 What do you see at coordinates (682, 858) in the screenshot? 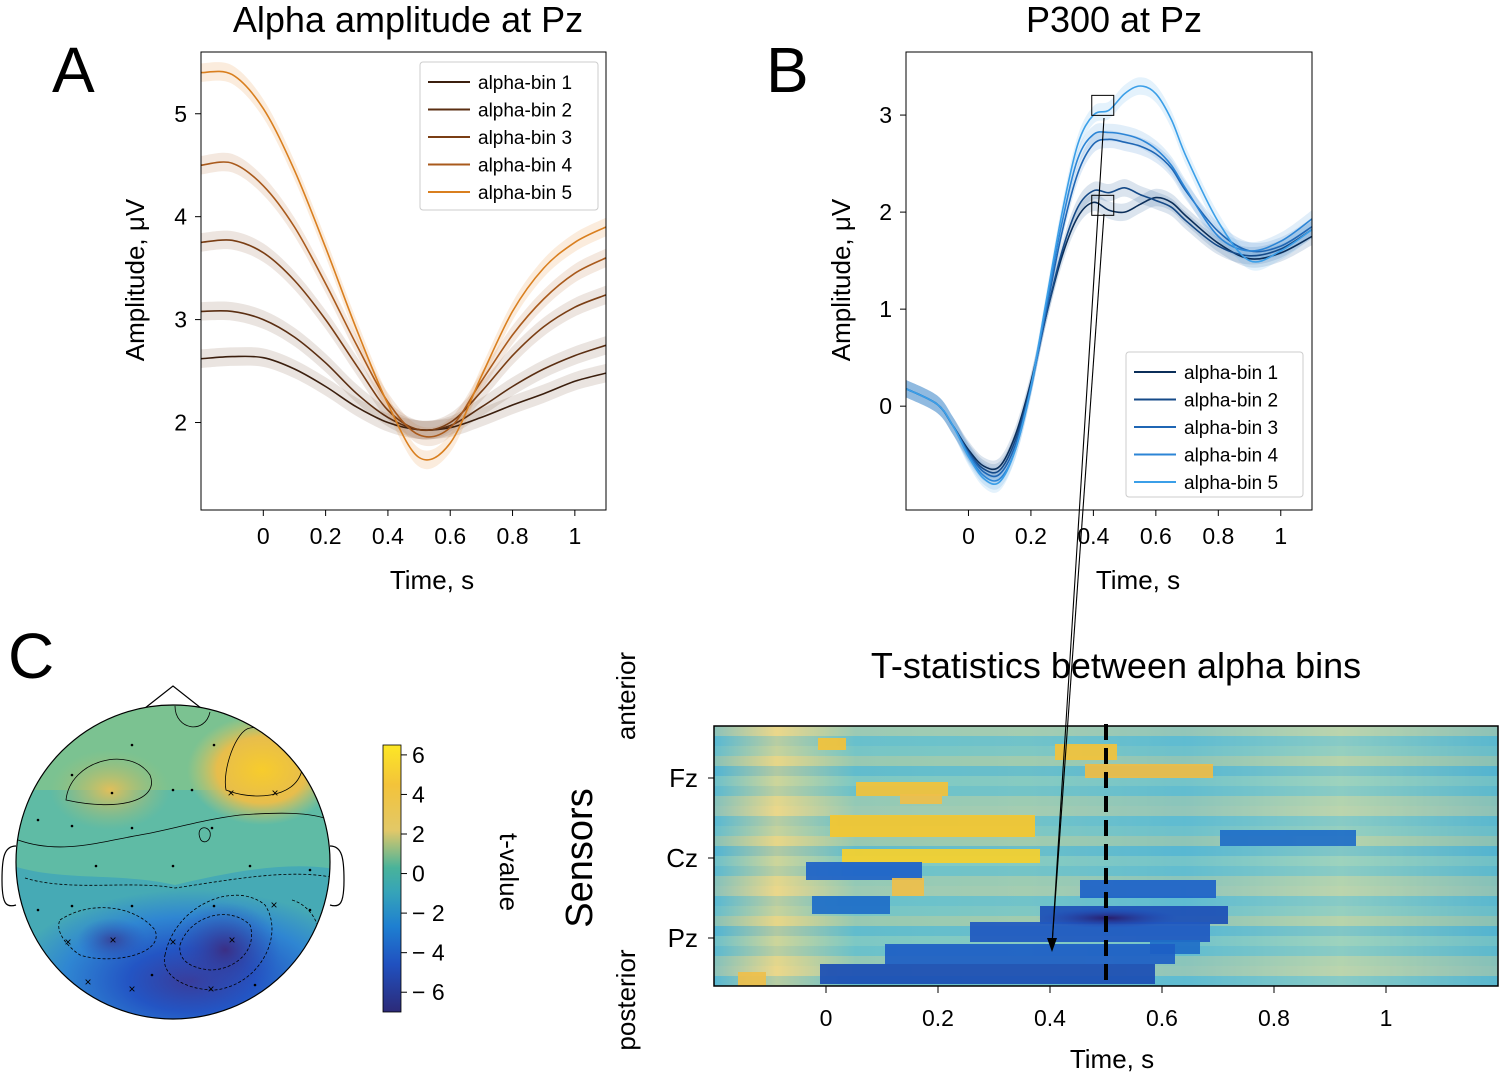
I see `heatmap-sensor-label-cz: Cz` at bounding box center [682, 858].